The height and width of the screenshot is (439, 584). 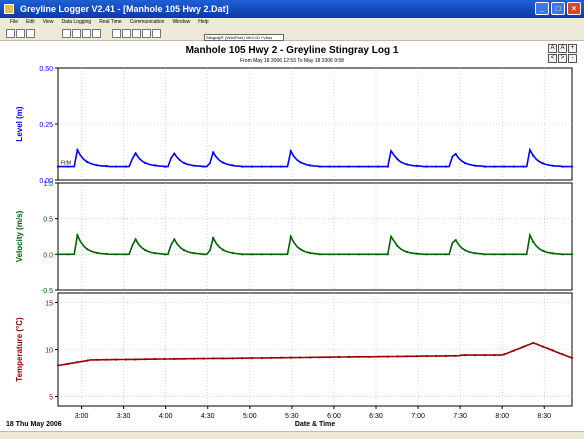 I want to click on x-tick-label: 7:30, so click(x=460, y=416).